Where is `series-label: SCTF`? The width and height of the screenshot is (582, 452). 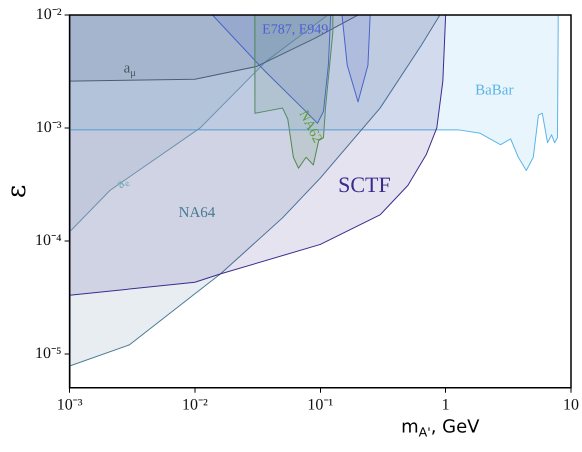
series-label: SCTF is located at coordinates (364, 184).